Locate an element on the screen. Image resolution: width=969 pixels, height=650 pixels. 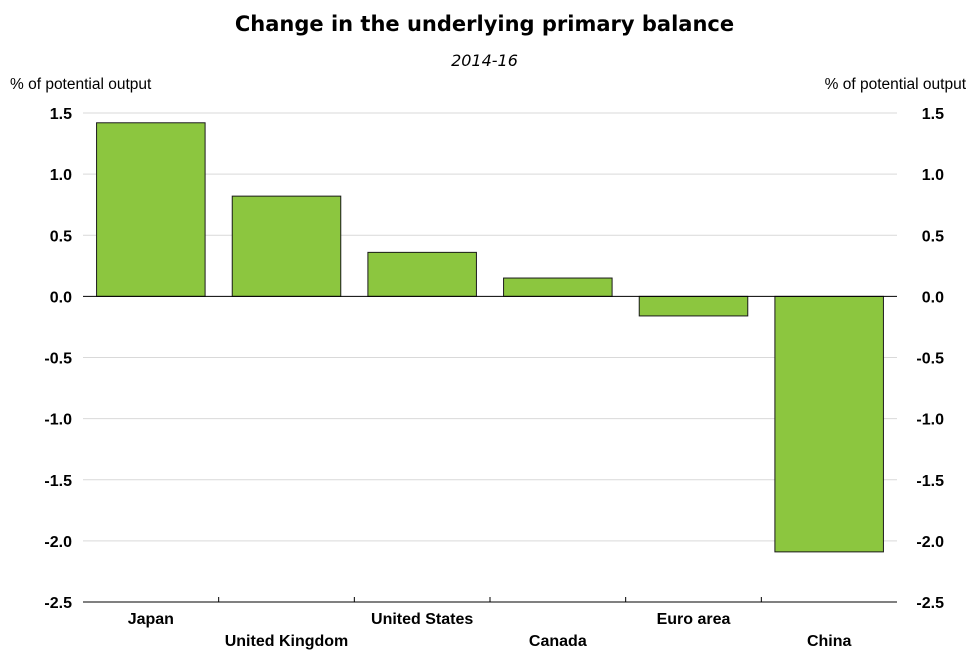
y-tick-label-right: -1.5 is located at coordinates (930, 481).